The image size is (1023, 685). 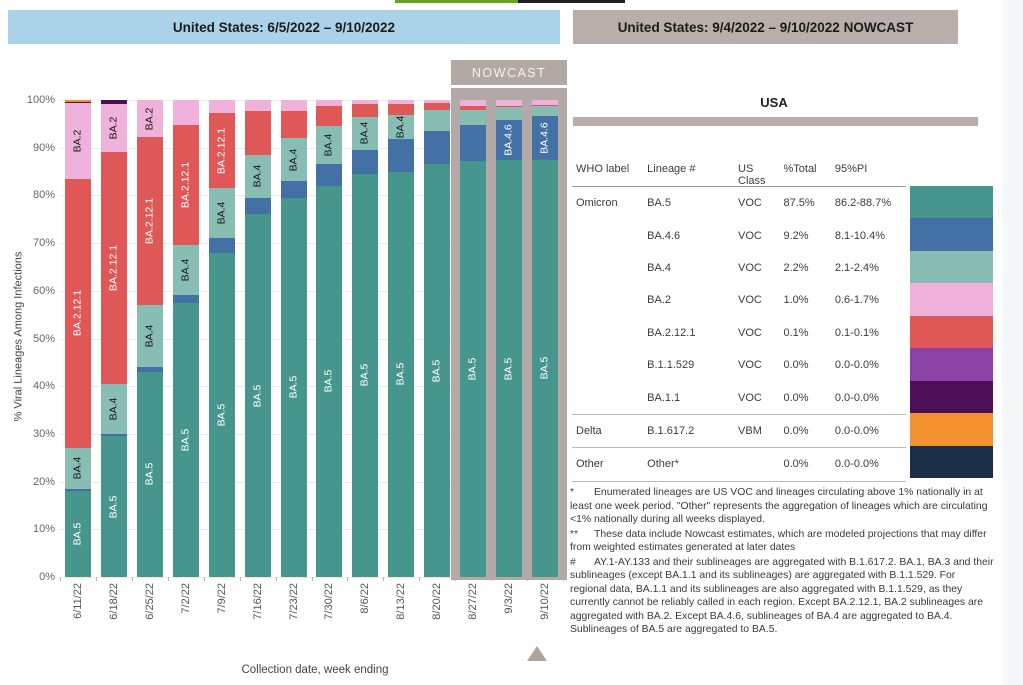 What do you see at coordinates (739, 397) in the screenshot?
I see `table-row-BA.1.1: BA.1.1 VOC 0.0% 0.0-0.0%` at bounding box center [739, 397].